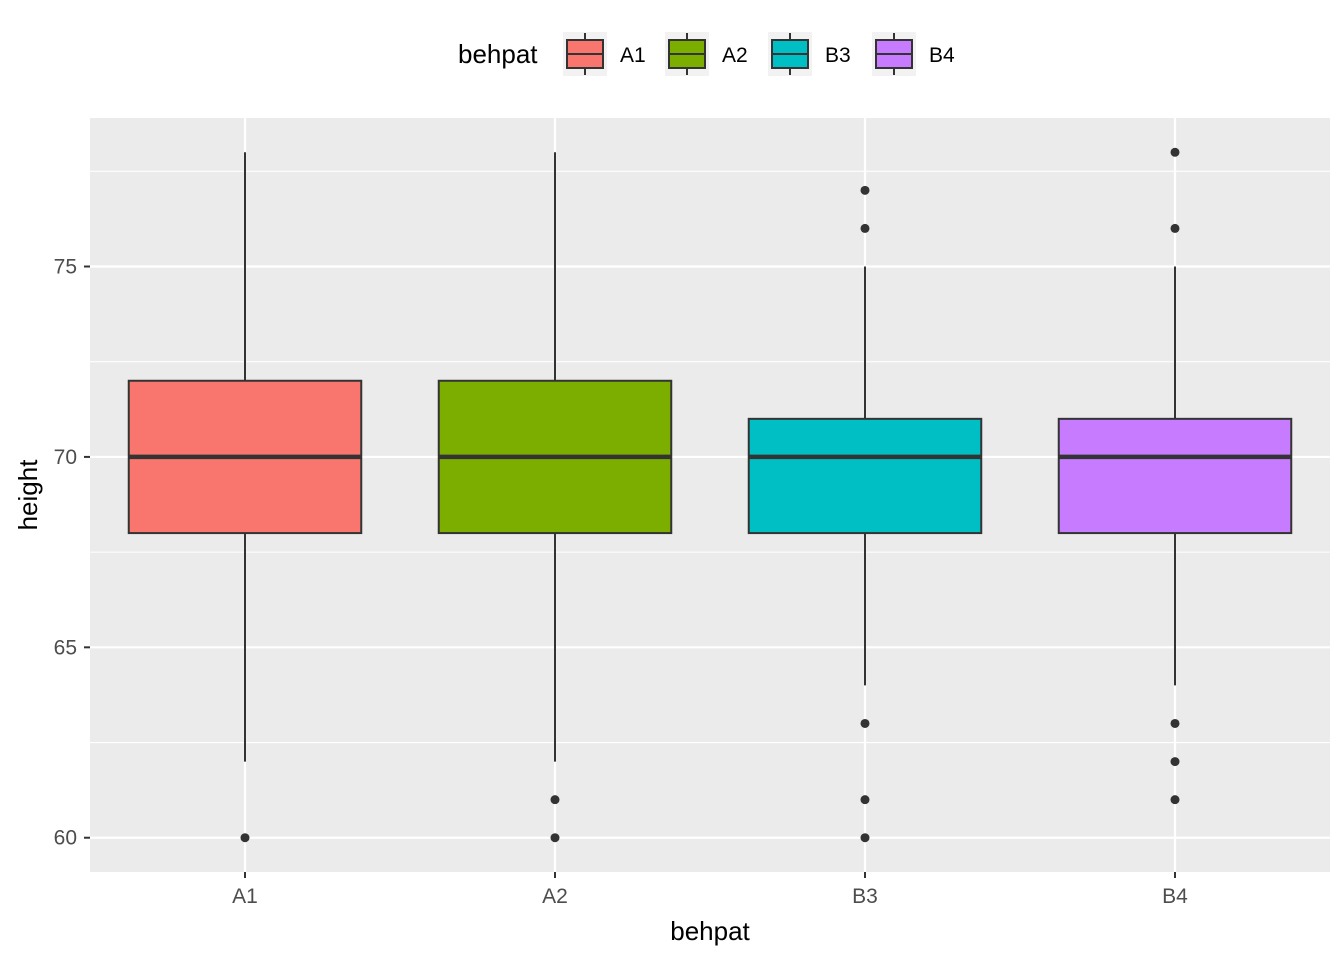 This screenshot has width=1344, height=960. I want to click on legend-label: B3, so click(838, 55).